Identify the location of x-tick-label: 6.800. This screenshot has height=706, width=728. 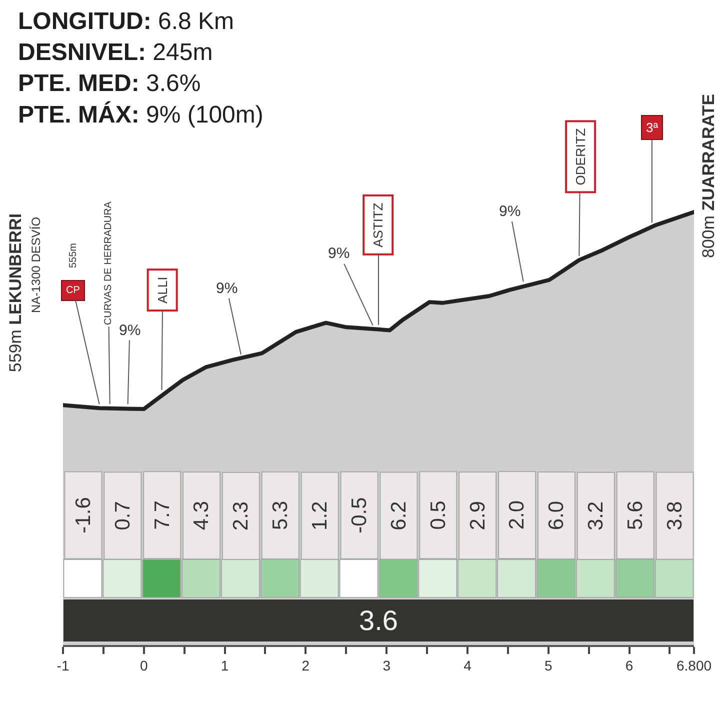
(694, 666).